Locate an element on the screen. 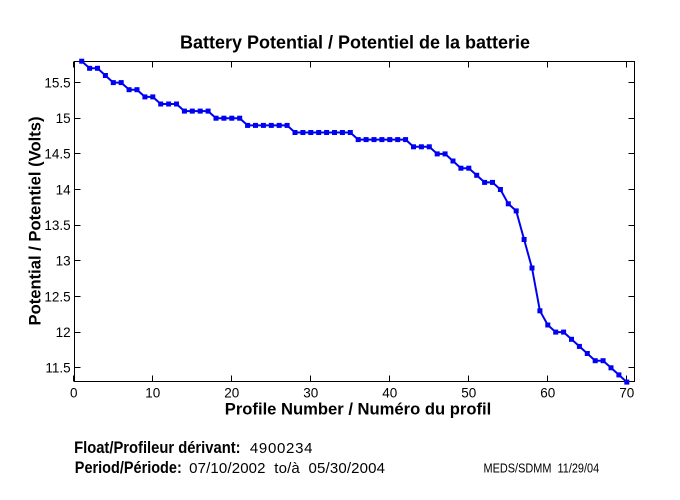  svg-text: 70 is located at coordinates (626, 393).